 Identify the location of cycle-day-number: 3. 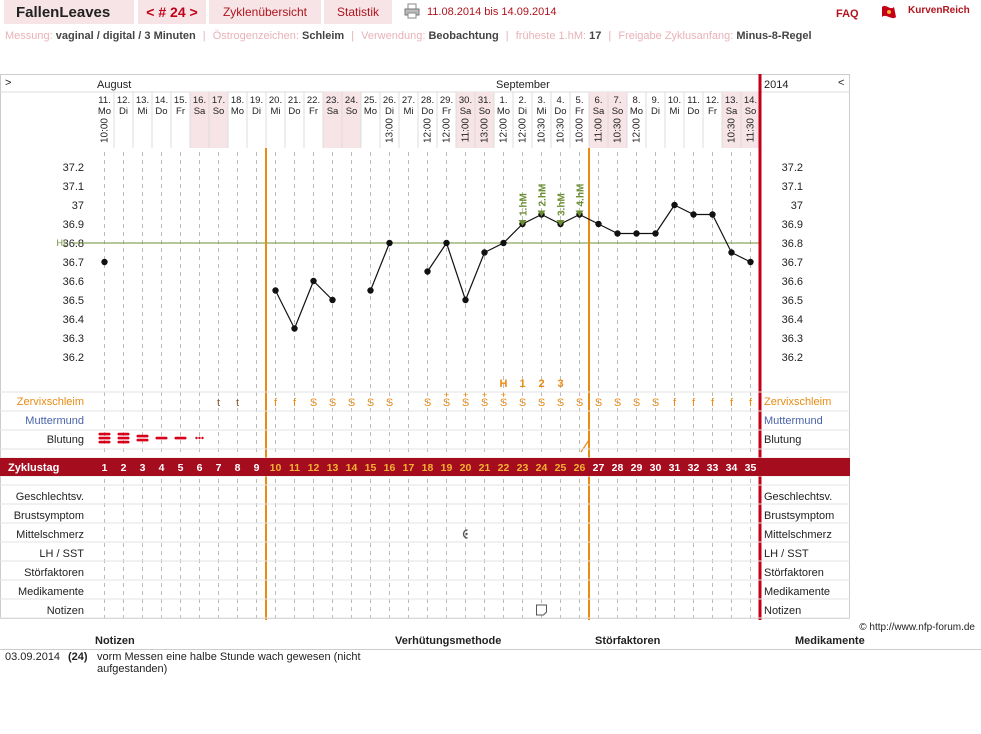
(143, 468).